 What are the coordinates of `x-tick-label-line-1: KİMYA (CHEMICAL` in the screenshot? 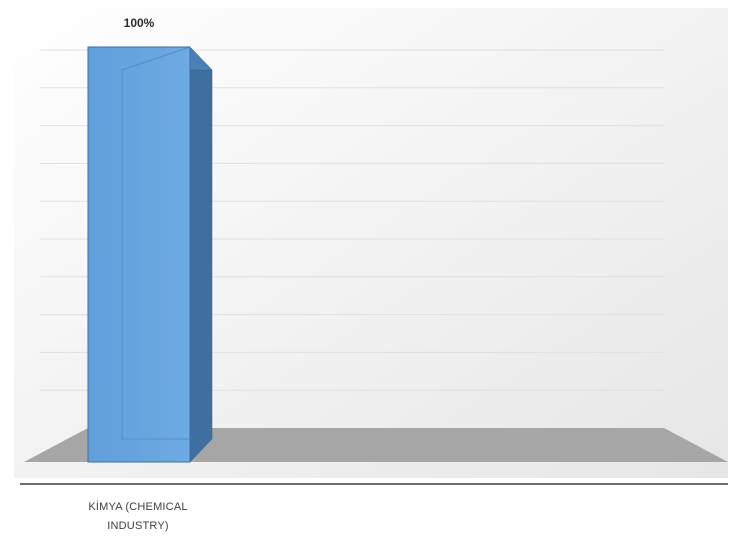 It's located at (138, 507).